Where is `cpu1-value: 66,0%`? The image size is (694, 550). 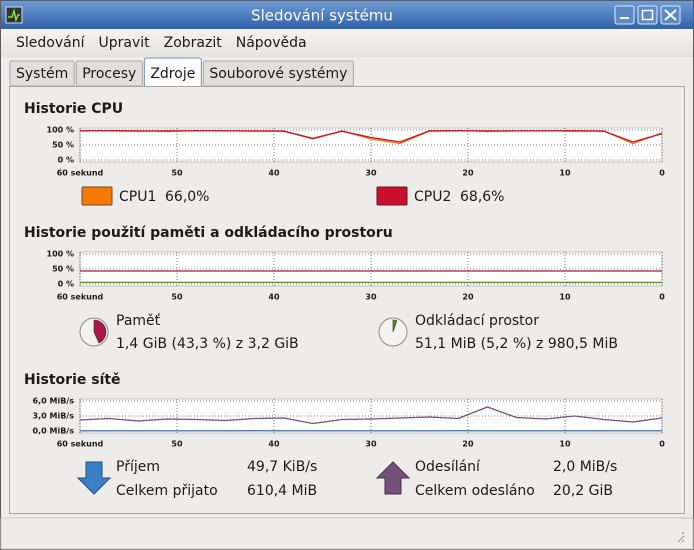
cpu1-value: 66,0% is located at coordinates (187, 197).